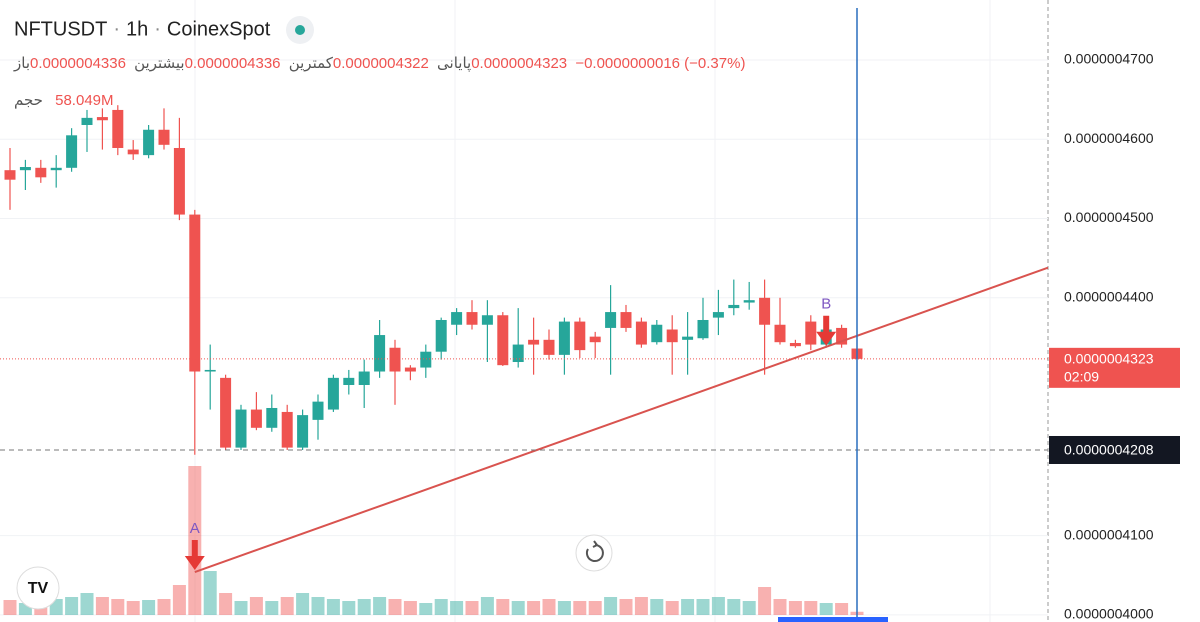 The image size is (1200, 622). I want to click on low-label: کمترین, so click(310, 63).